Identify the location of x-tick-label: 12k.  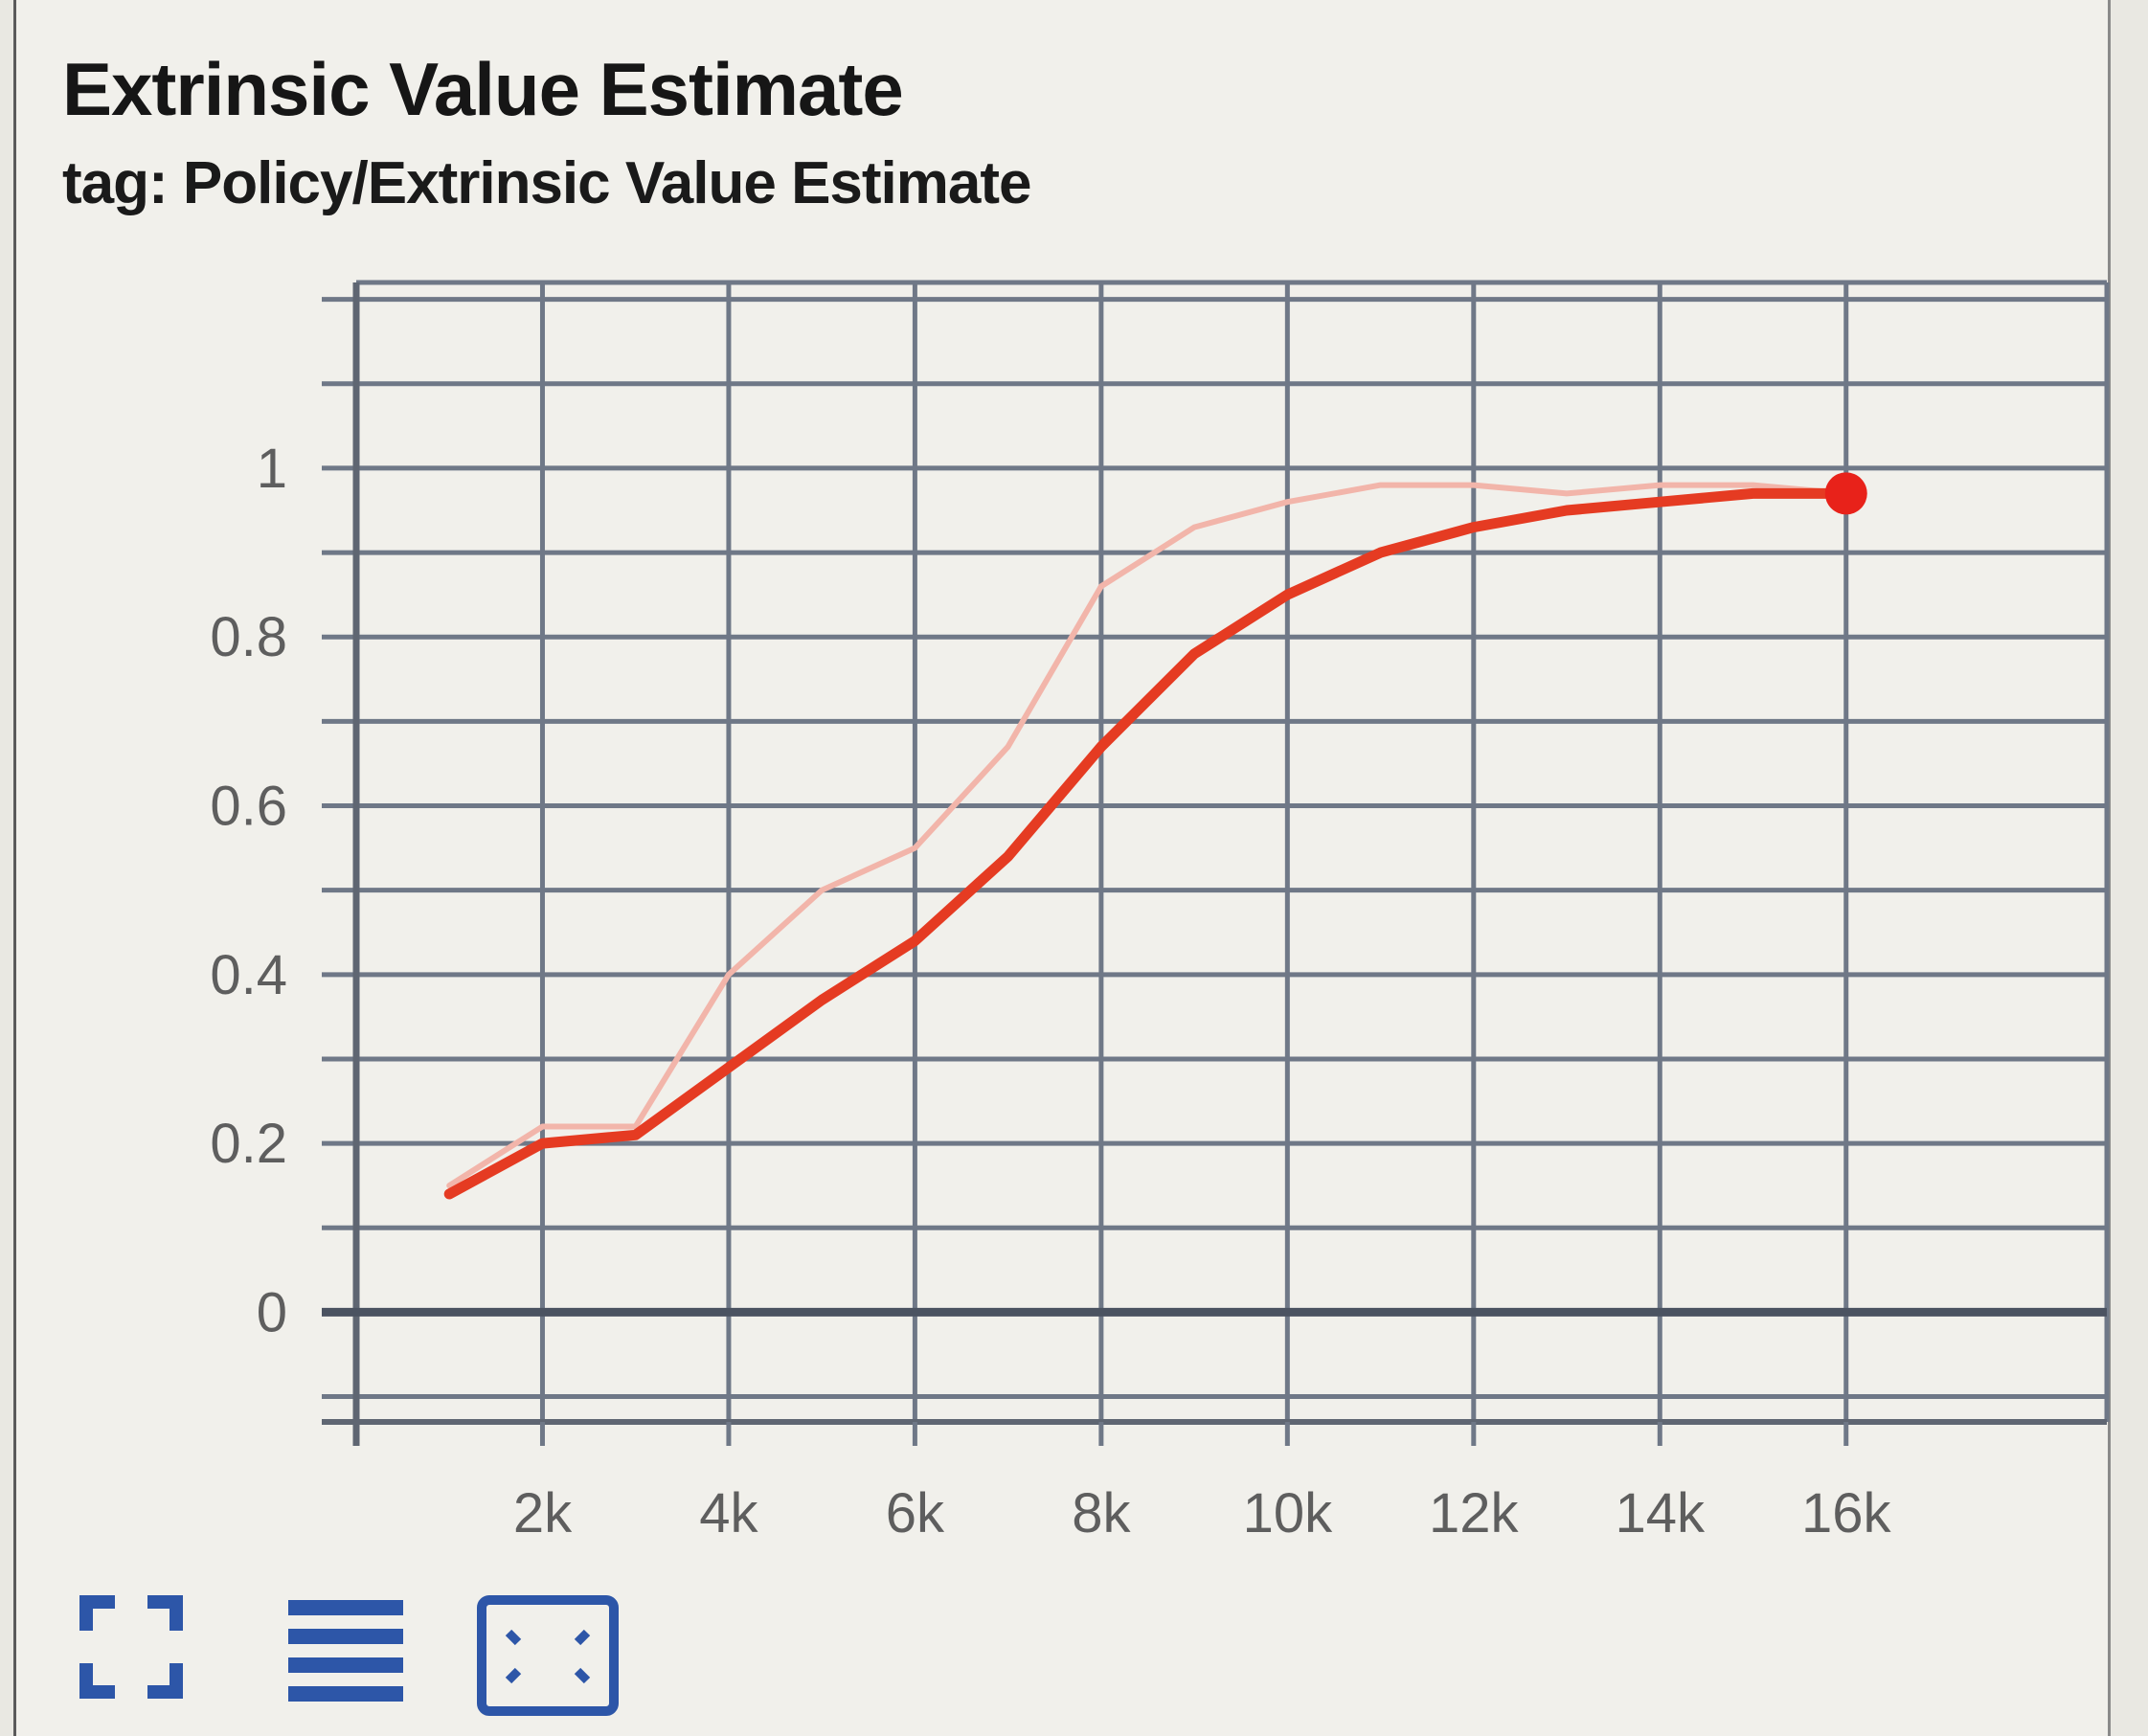
(1475, 1513).